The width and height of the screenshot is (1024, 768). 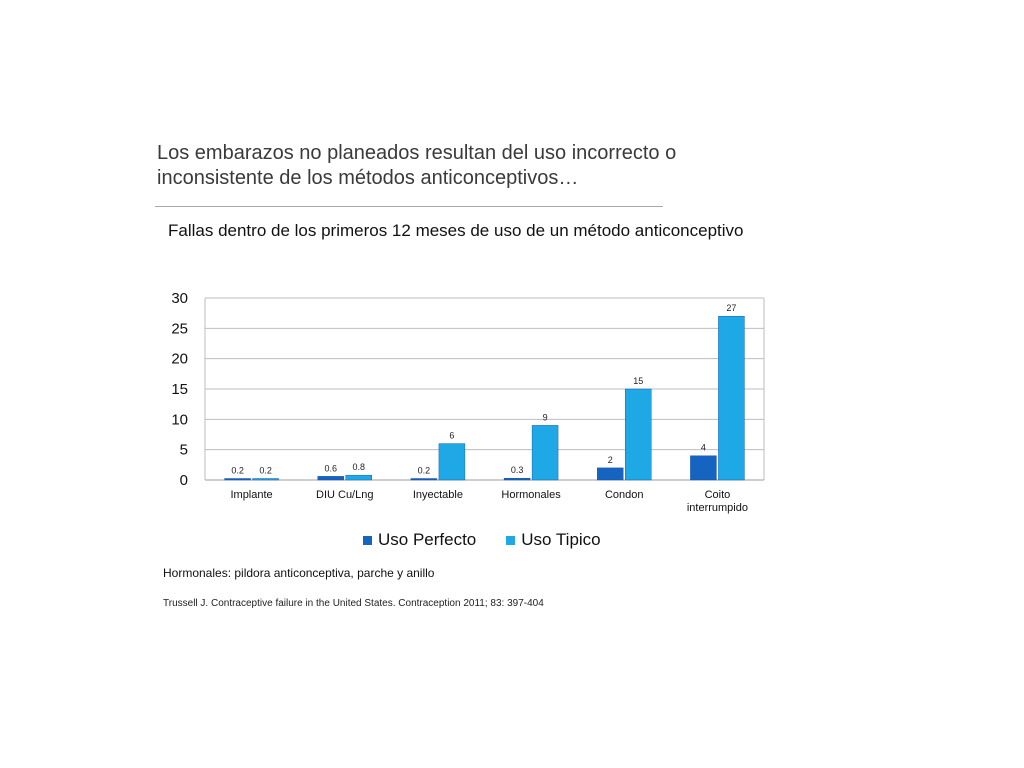 I want to click on data-label: 2, so click(x=610, y=460).